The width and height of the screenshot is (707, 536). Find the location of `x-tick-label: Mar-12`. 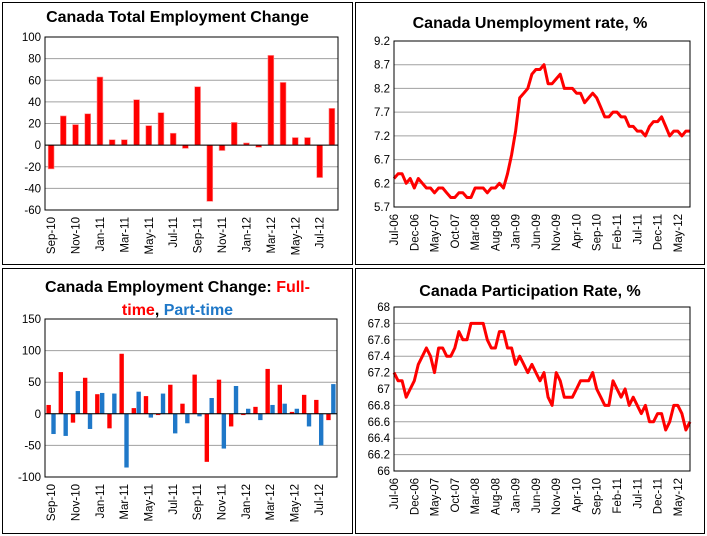

x-tick-label: Mar-12 is located at coordinates (271, 502).